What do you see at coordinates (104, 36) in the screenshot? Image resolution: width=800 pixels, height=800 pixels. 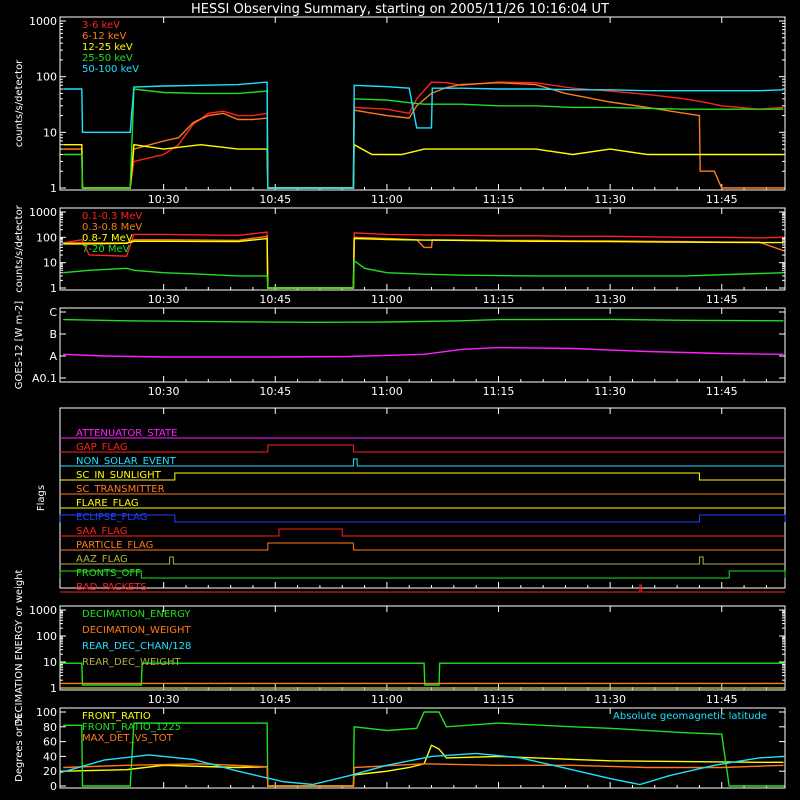 I see `legend-entry-6-12-kev: 6-12 keV` at bounding box center [104, 36].